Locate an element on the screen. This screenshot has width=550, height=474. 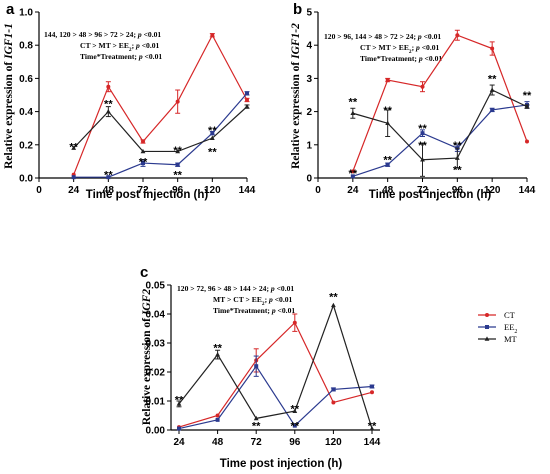
panel-label: c is located at coordinates (144, 272).